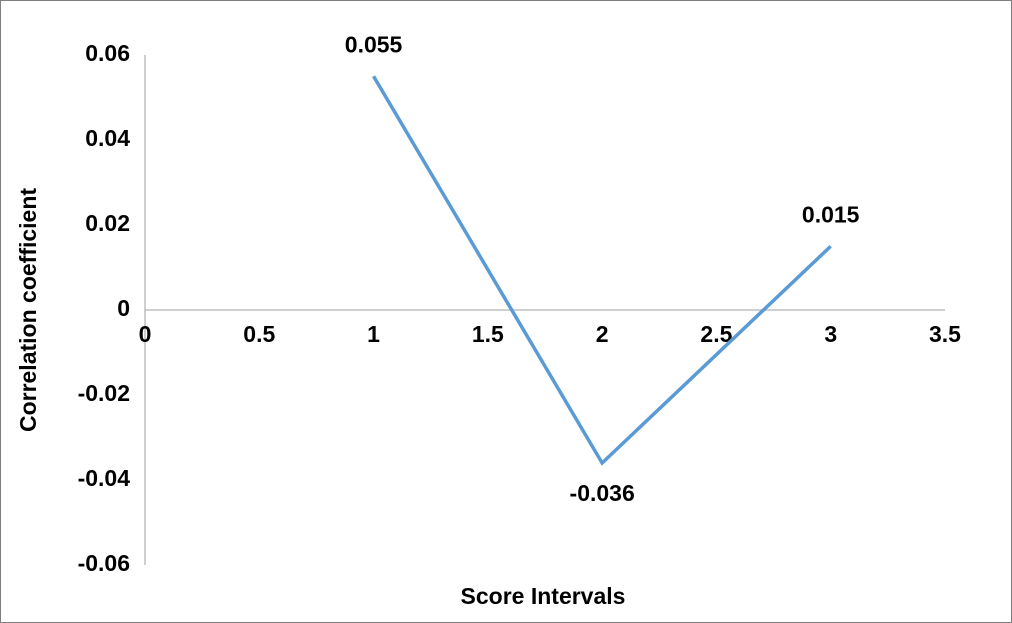 Image resolution: width=1012 pixels, height=623 pixels. I want to click on data-label: 0.055, so click(374, 44).